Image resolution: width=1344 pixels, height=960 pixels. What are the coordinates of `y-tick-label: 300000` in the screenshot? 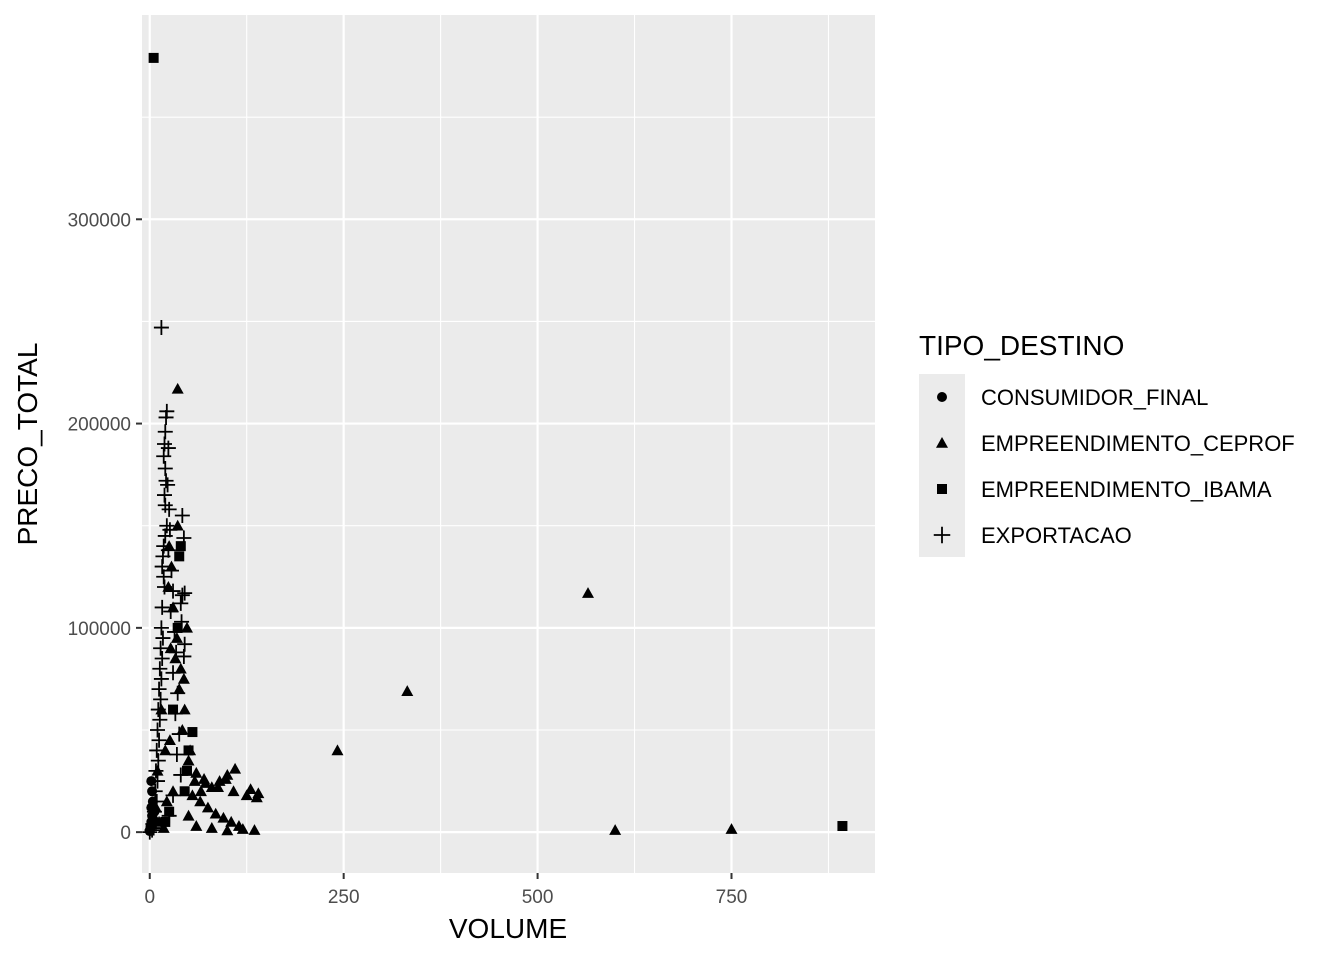 It's located at (99, 220).